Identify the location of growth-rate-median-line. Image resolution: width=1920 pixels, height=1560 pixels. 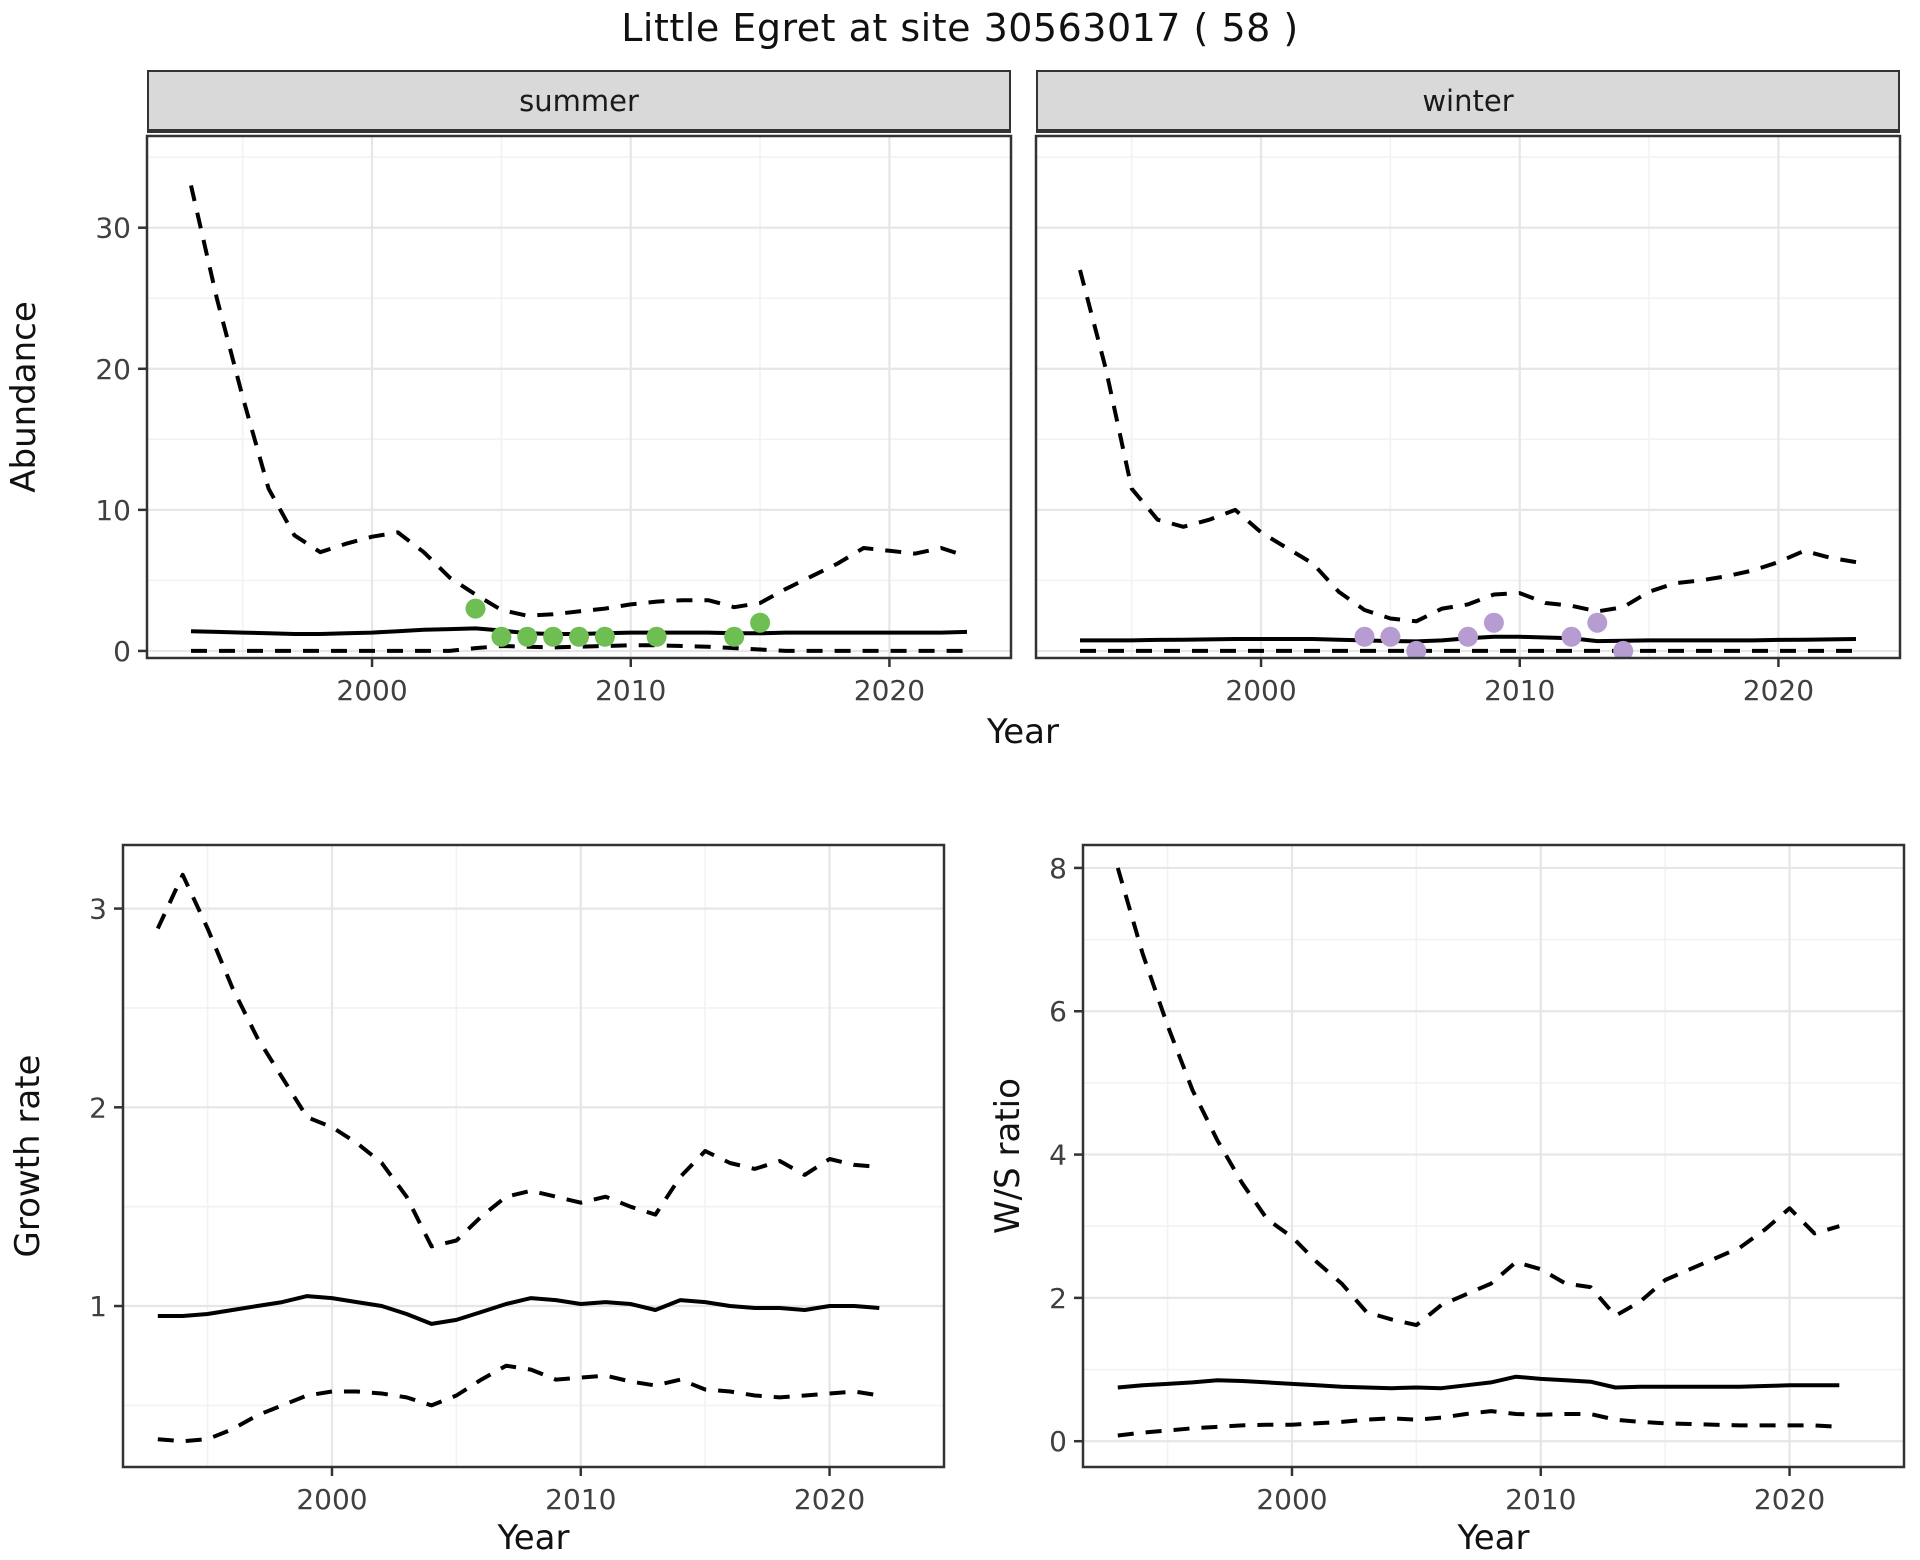
(518, 1310).